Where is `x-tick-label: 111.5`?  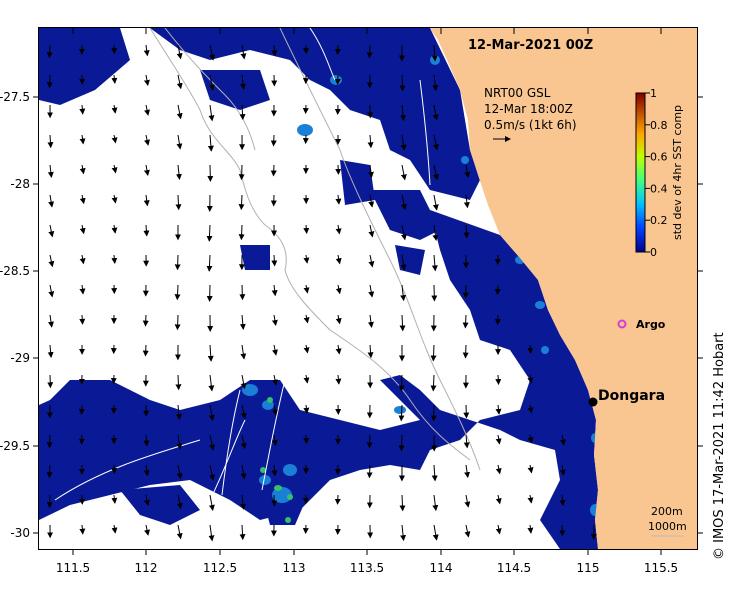
x-tick-label: 111.5 is located at coordinates (73, 568).